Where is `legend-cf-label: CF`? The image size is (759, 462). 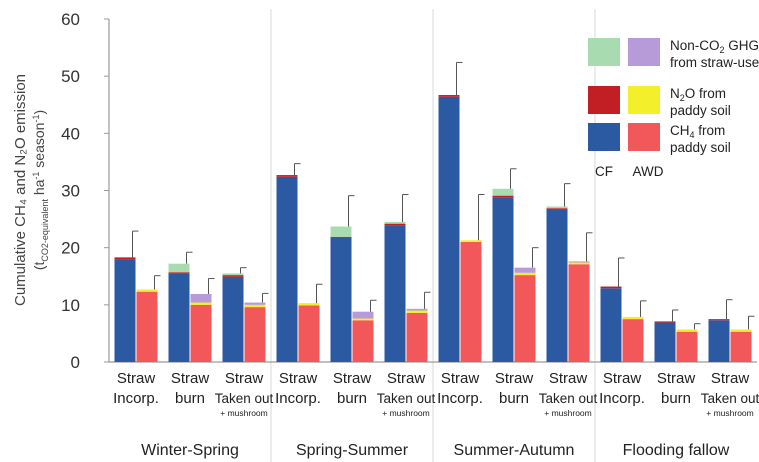
legend-cf-label: CF is located at coordinates (604, 171).